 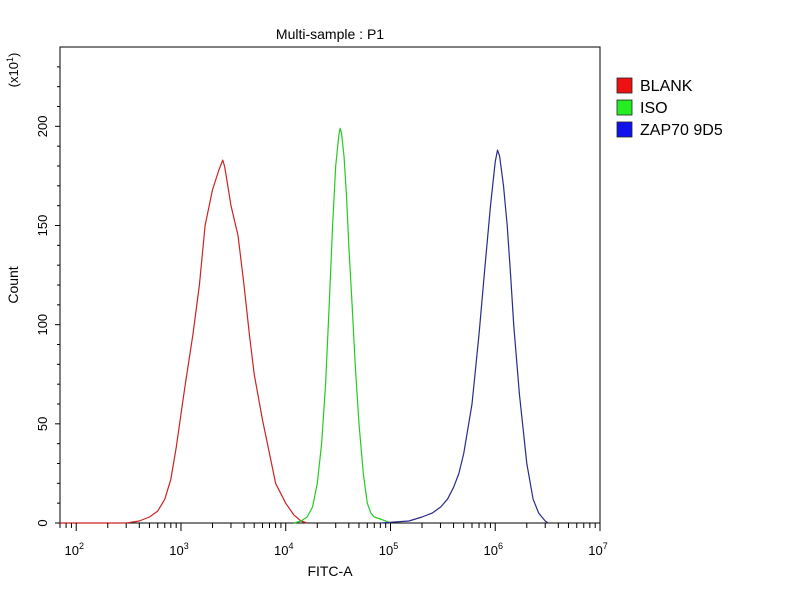 What do you see at coordinates (42, 325) in the screenshot?
I see `y-tick-label: 100` at bounding box center [42, 325].